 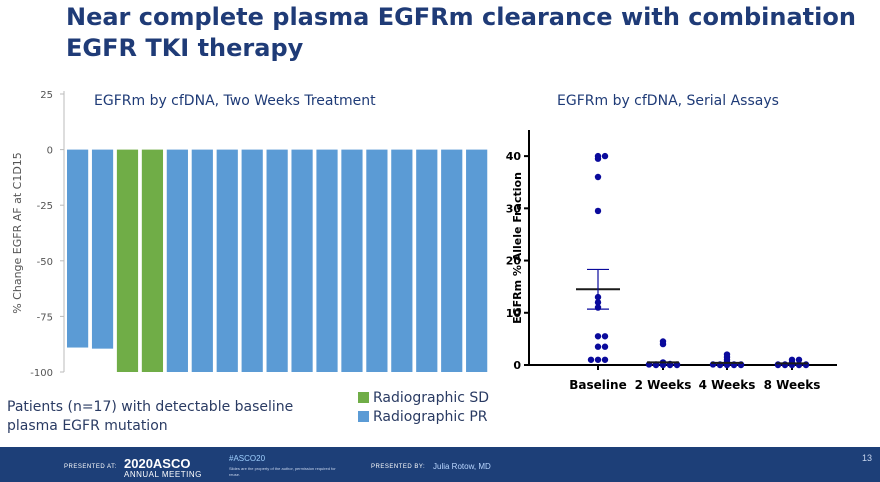 I want to click on legend-item-pr: Radiographic PR, so click(x=423, y=416).